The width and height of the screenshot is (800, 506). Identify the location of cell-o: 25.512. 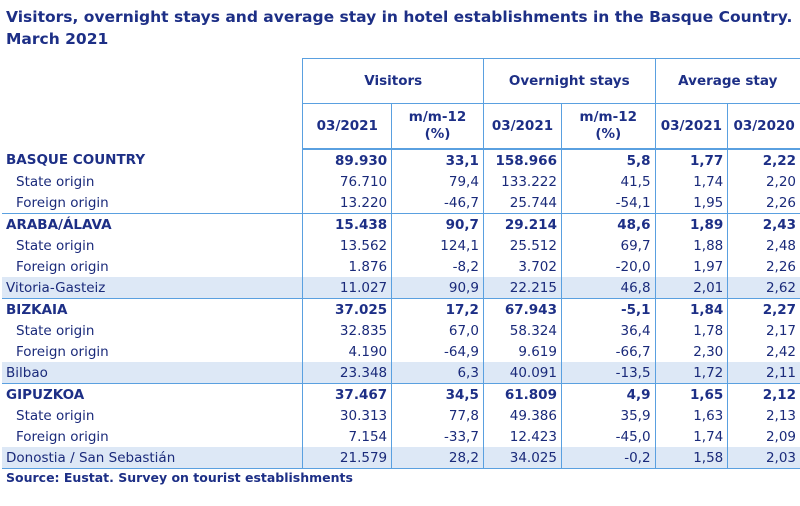
(522, 245).